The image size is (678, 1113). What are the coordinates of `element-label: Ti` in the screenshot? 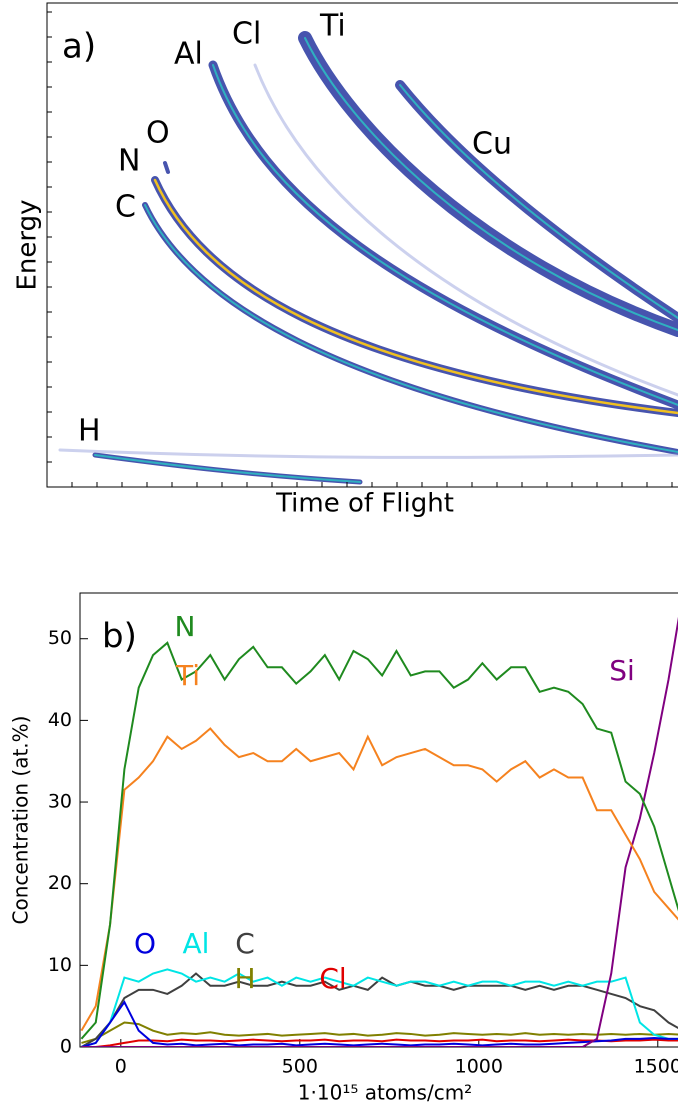 It's located at (332, 26).